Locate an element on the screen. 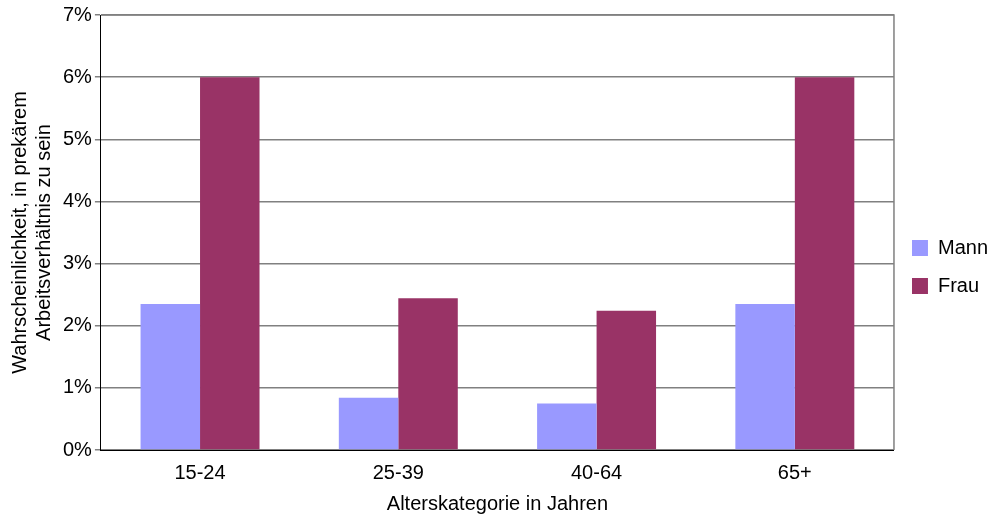  y-tick-label: 4% is located at coordinates (78, 199).